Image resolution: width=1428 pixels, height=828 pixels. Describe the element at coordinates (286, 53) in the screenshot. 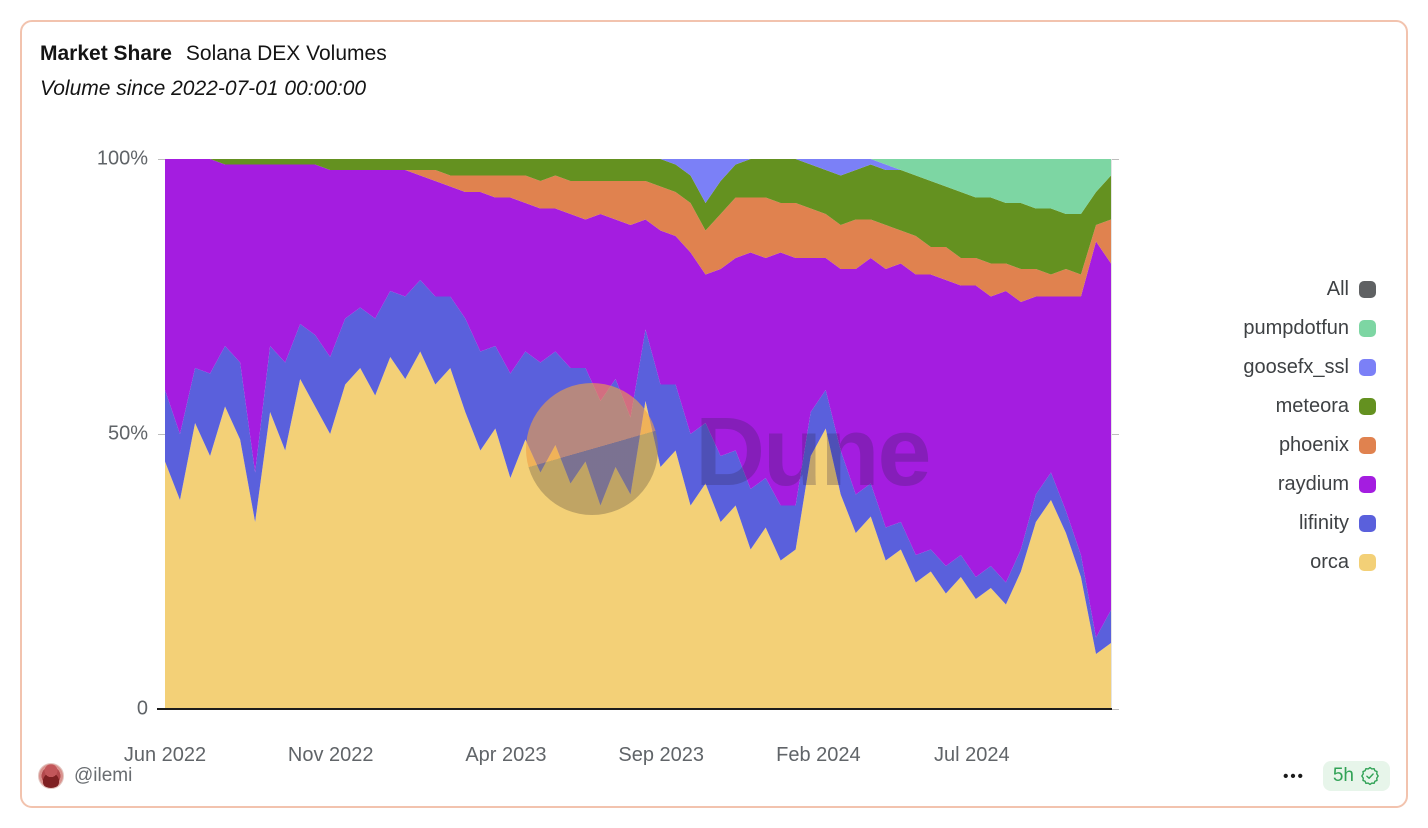

I see `chart-subtitle-name: Solana DEX Volumes` at that location.